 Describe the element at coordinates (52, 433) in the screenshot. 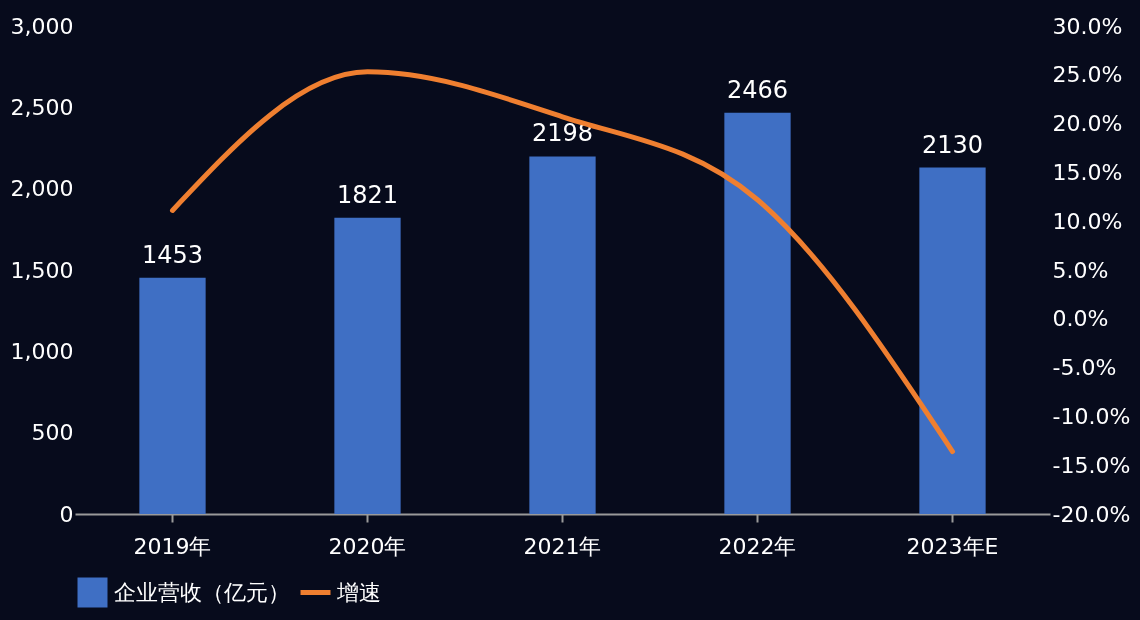

I see `y-tick-label: 500` at that location.